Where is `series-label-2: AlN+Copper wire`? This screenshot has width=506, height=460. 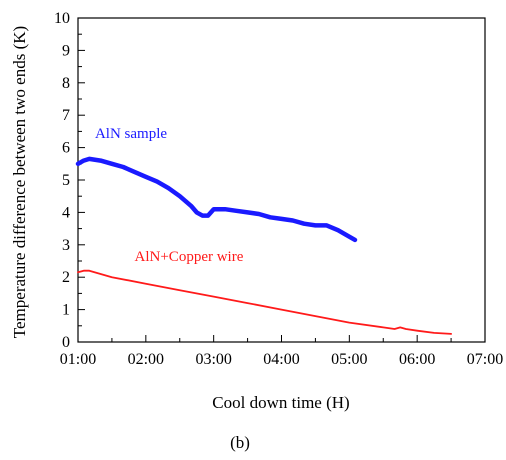 series-label-2: AlN+Copper wire is located at coordinates (189, 257).